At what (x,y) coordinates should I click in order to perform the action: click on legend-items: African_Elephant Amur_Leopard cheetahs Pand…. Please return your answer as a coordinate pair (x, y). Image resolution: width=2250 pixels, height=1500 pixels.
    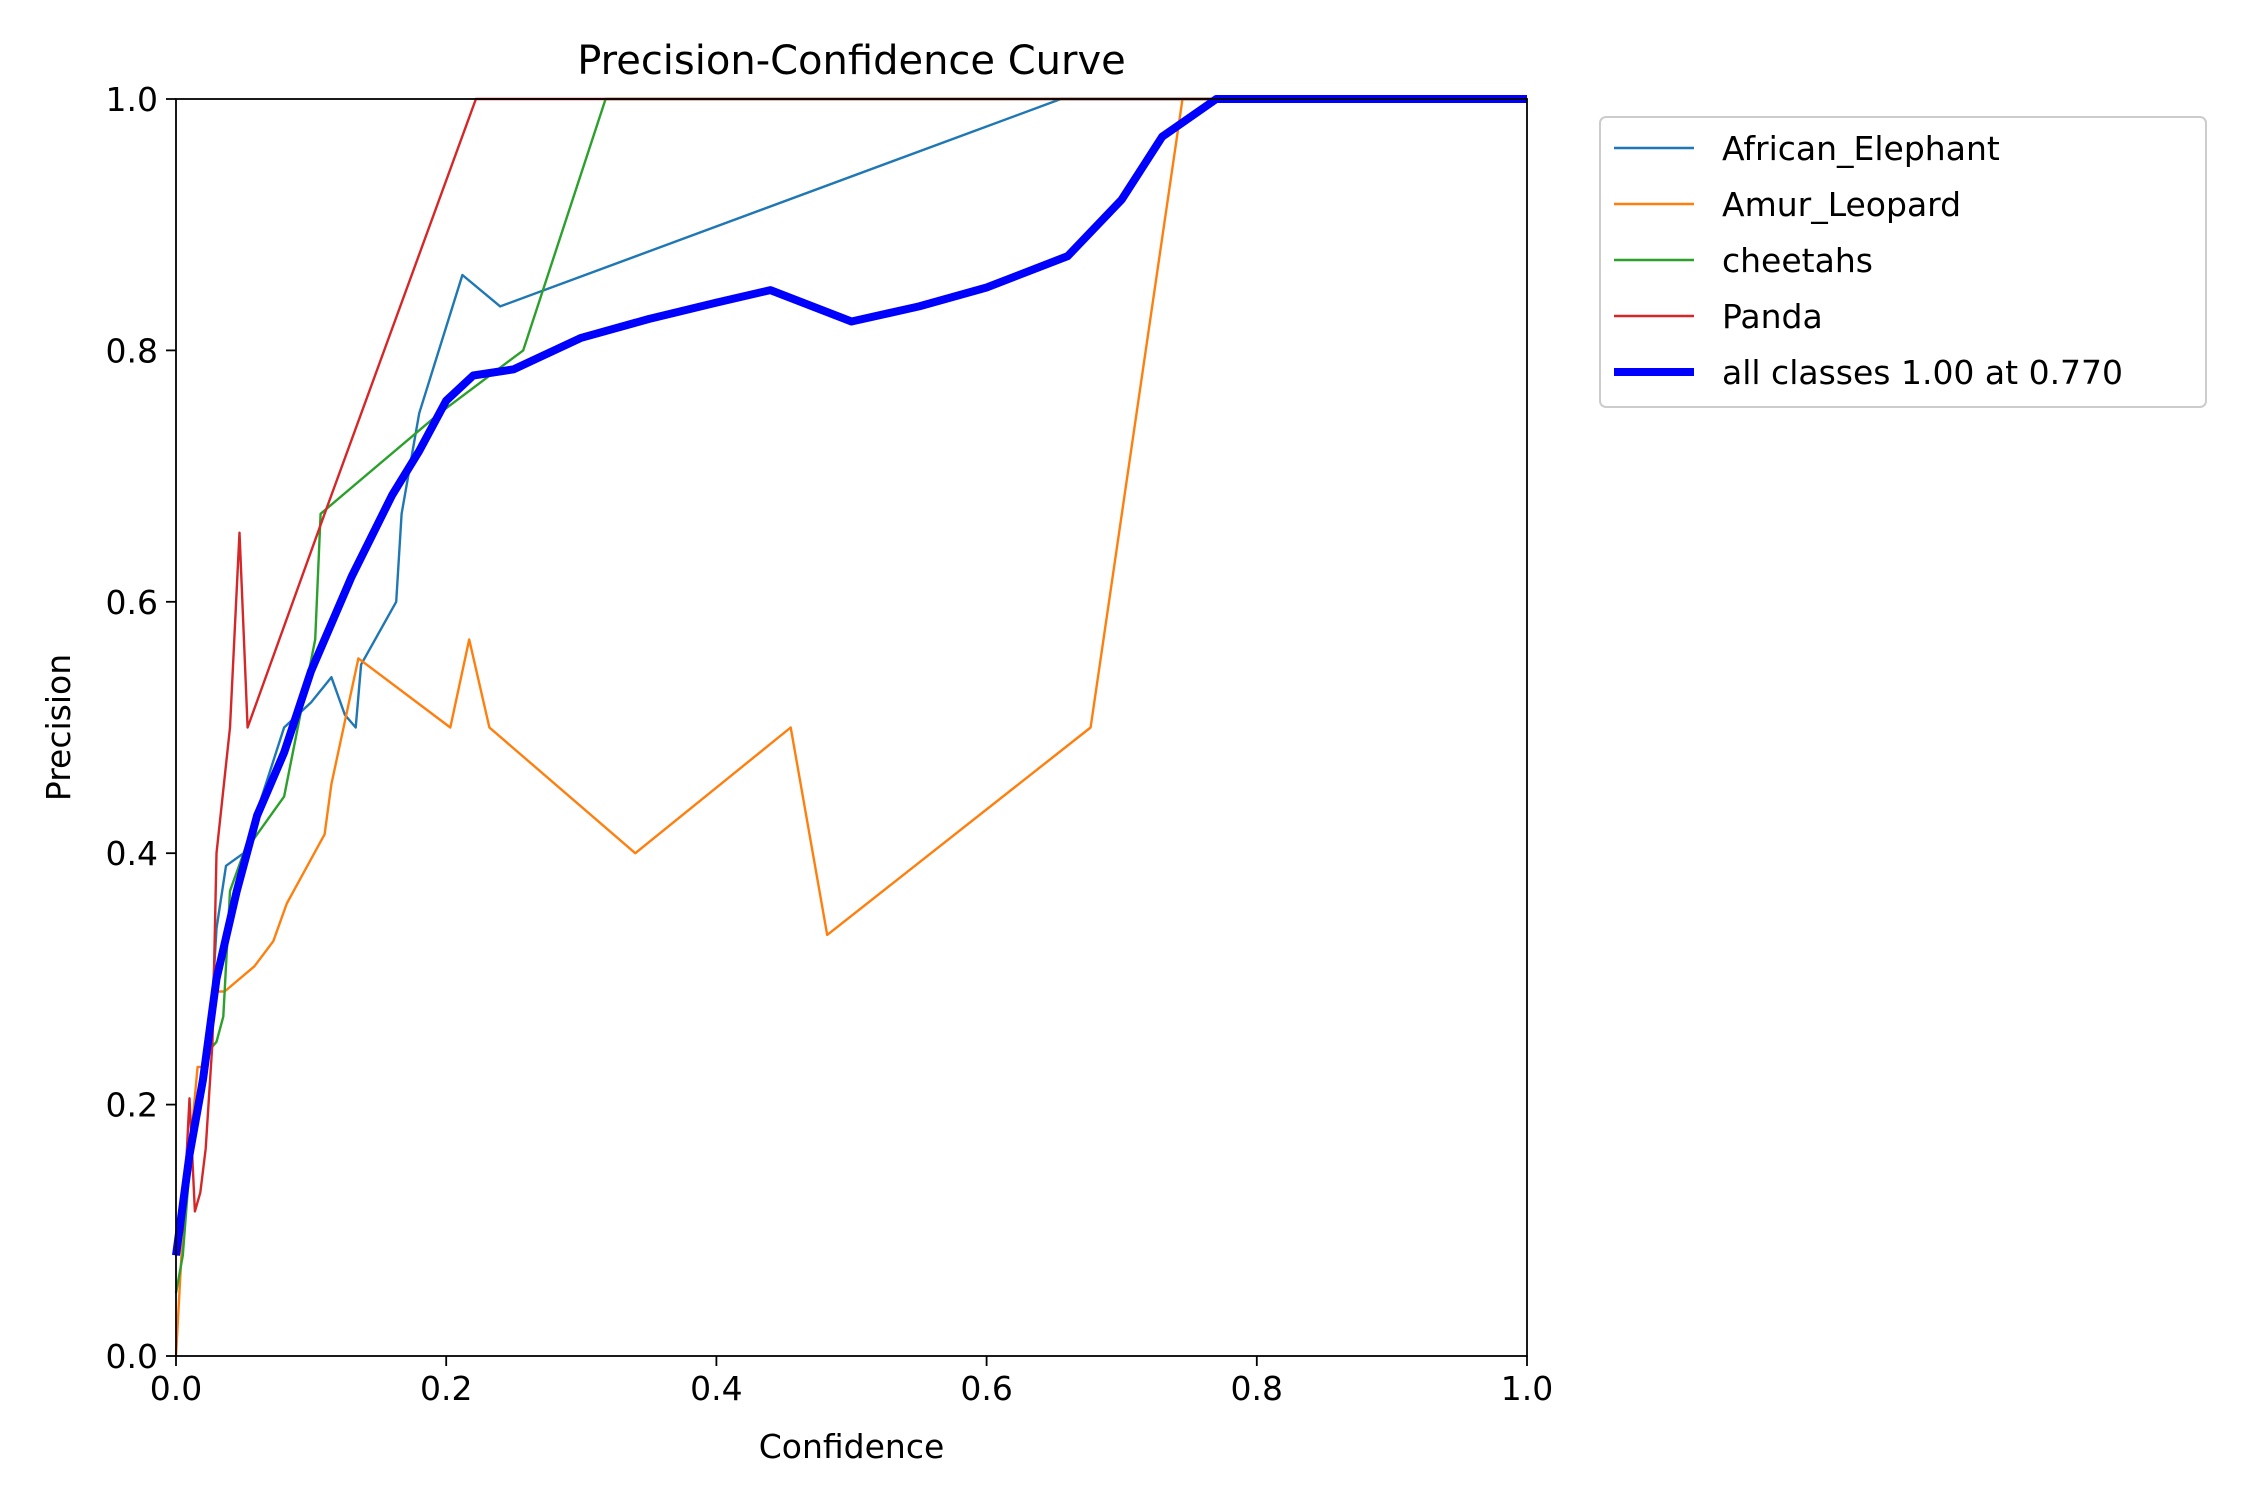
    Looking at the image, I should click on (1868, 260).